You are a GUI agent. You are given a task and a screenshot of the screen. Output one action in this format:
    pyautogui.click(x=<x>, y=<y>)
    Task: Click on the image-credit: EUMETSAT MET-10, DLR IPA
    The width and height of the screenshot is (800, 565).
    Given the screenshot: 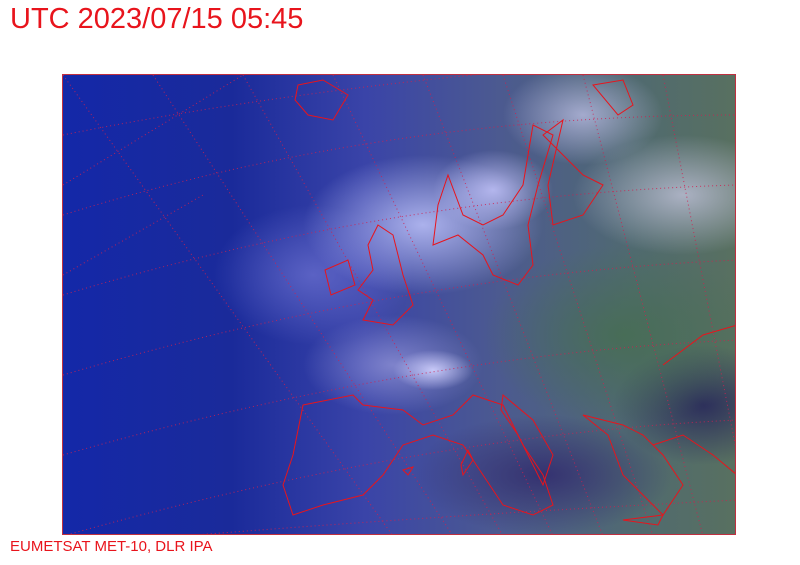 What is the action you would take?
    pyautogui.click(x=111, y=546)
    